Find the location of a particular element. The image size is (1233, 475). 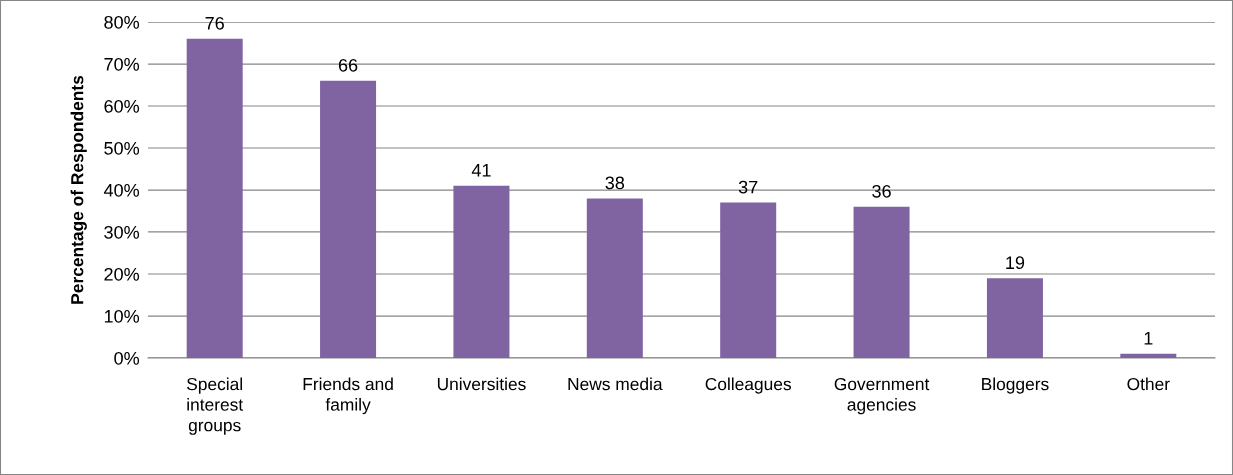

y-tick-label: 40% is located at coordinates (121, 190).